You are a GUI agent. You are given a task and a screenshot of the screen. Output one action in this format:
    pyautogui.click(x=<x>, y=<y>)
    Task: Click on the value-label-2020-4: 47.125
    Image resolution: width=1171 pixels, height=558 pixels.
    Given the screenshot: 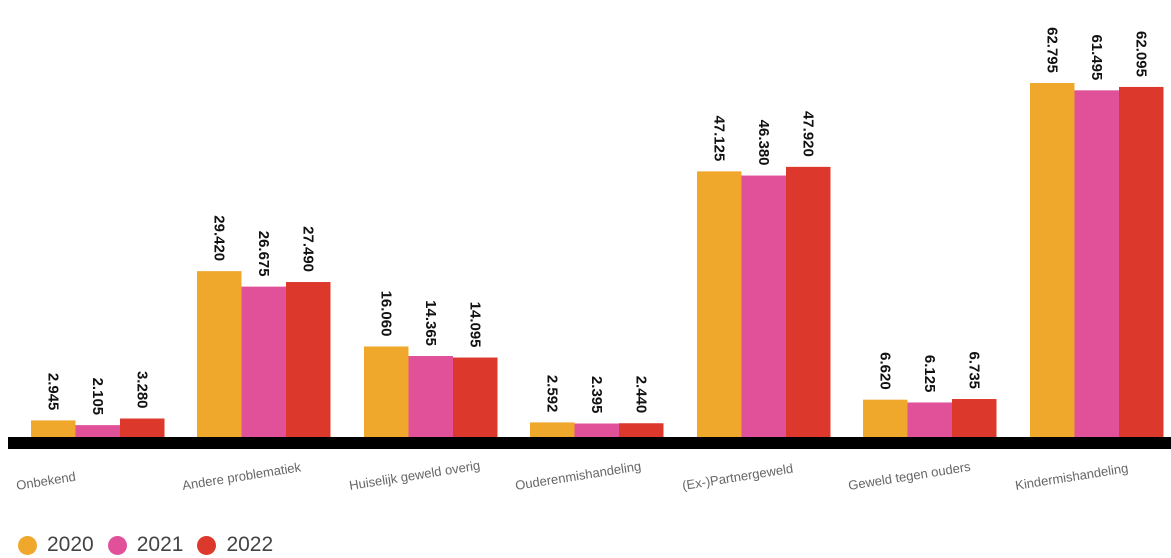 What is the action you would take?
    pyautogui.click(x=718, y=138)
    